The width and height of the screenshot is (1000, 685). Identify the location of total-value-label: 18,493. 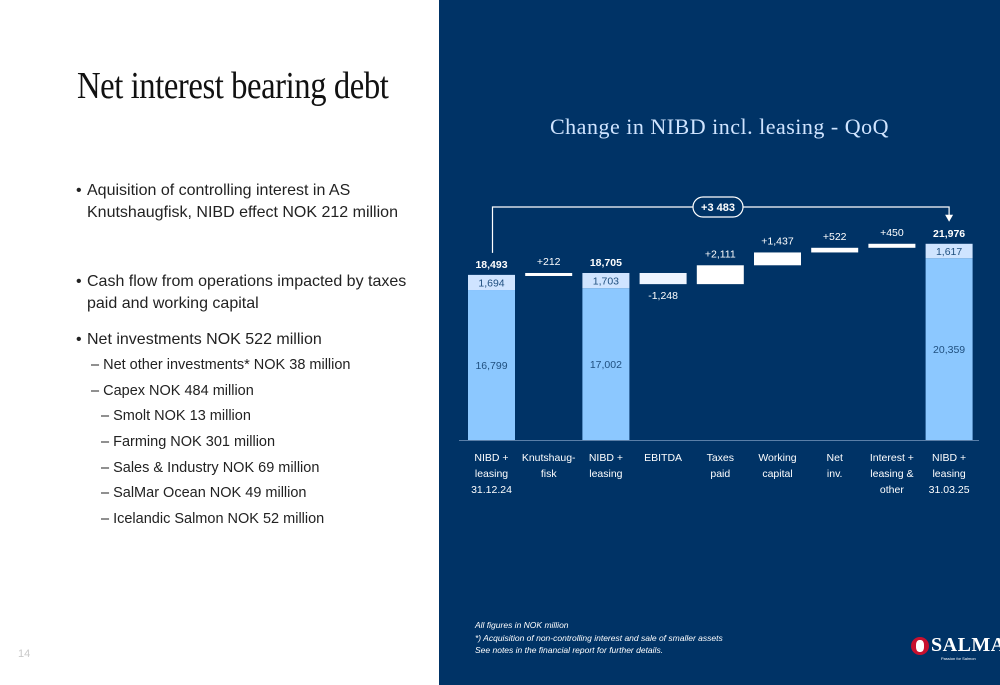
(491, 265).